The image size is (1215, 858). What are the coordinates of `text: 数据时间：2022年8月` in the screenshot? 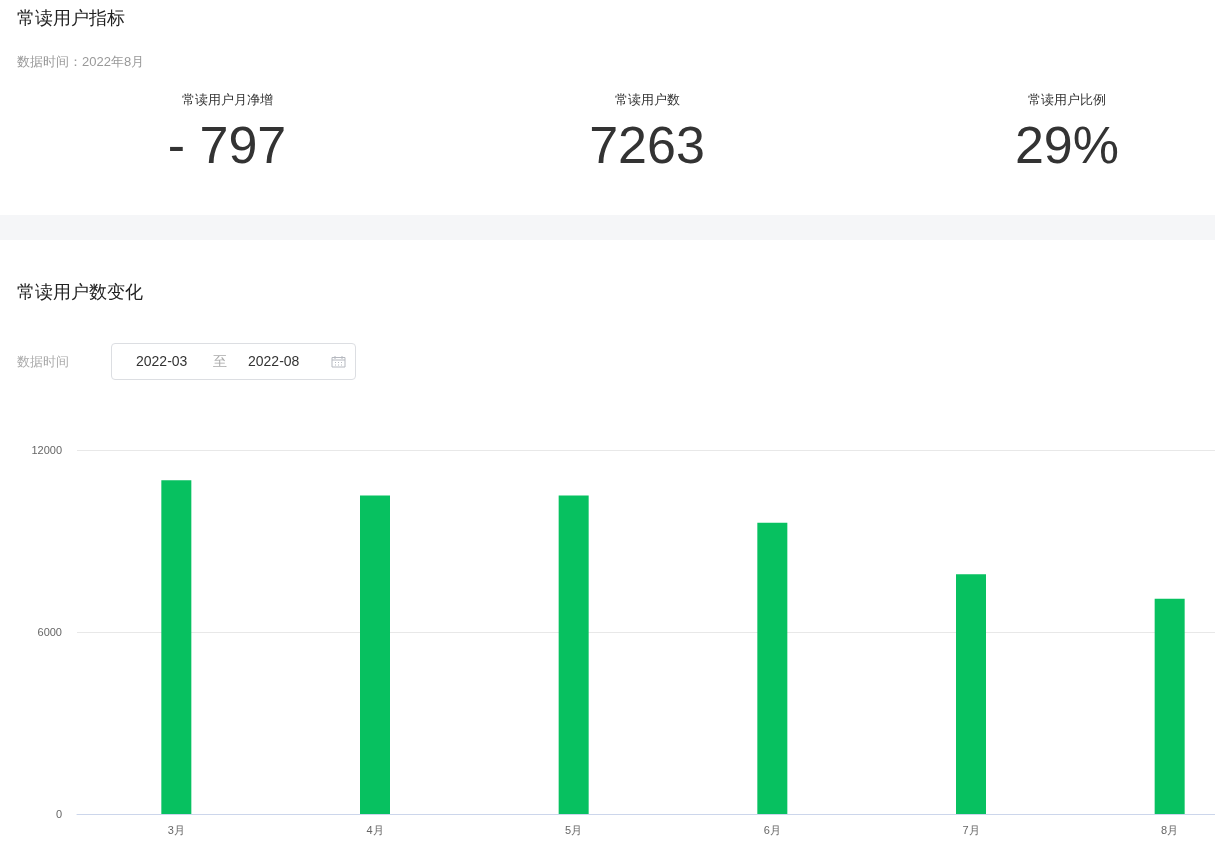 It's located at (81, 62).